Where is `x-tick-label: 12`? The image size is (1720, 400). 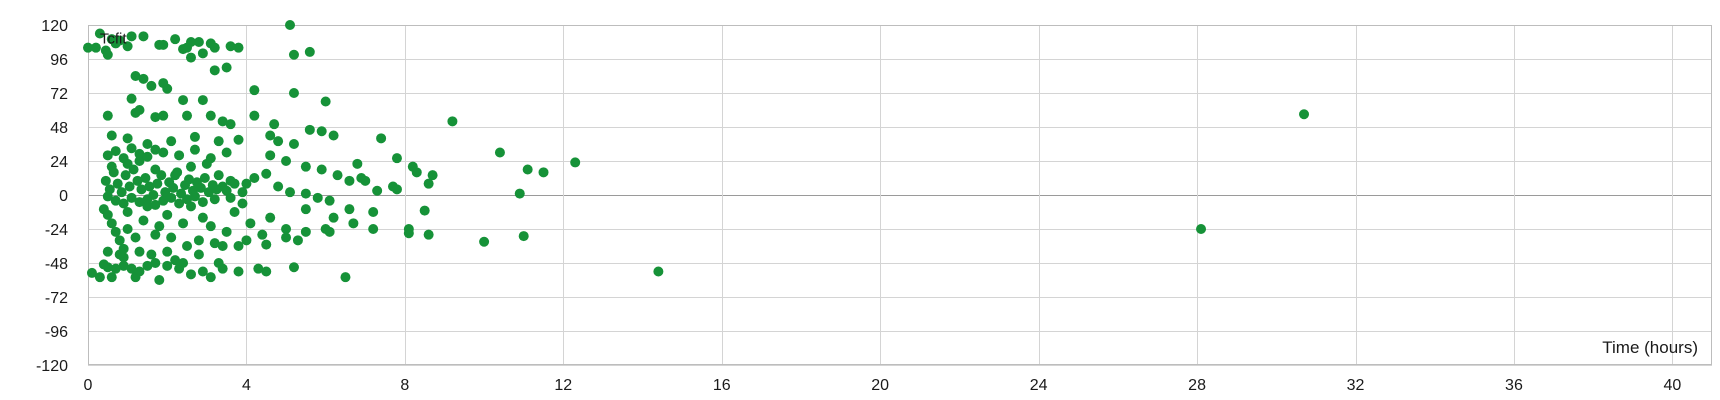
x-tick-label: 12 is located at coordinates (563, 385).